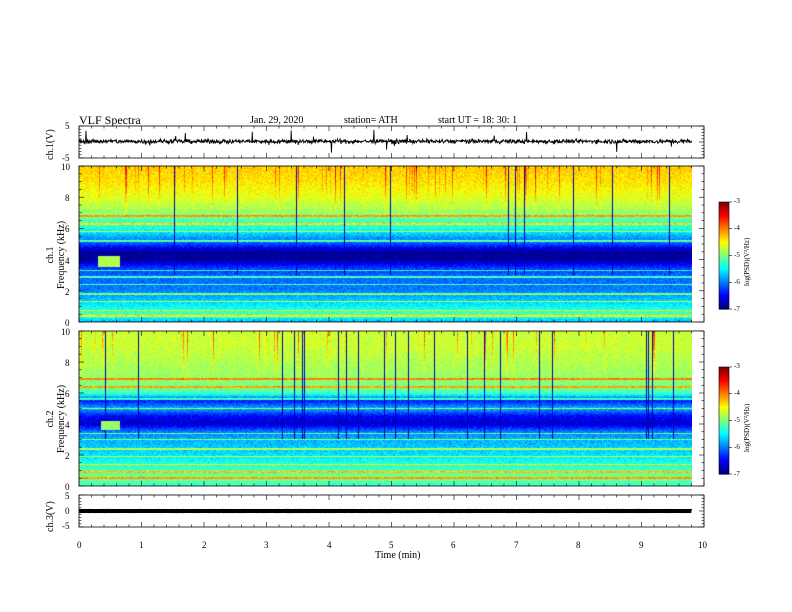  I want to click on ch1s-ytick-6: 6, so click(67, 229).